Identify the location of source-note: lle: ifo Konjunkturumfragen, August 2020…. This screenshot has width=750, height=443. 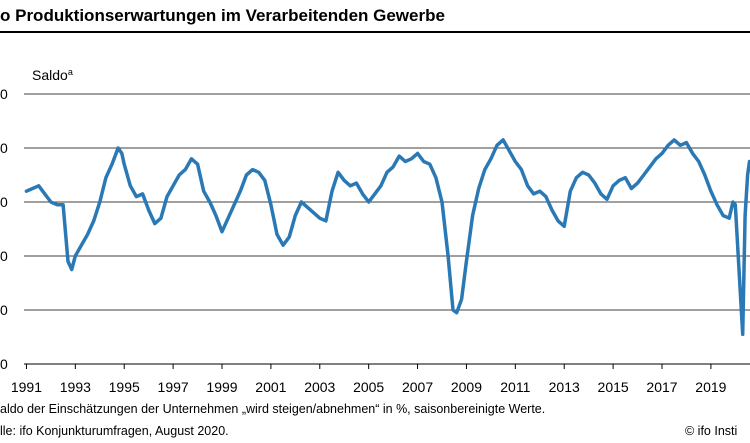
(114, 431).